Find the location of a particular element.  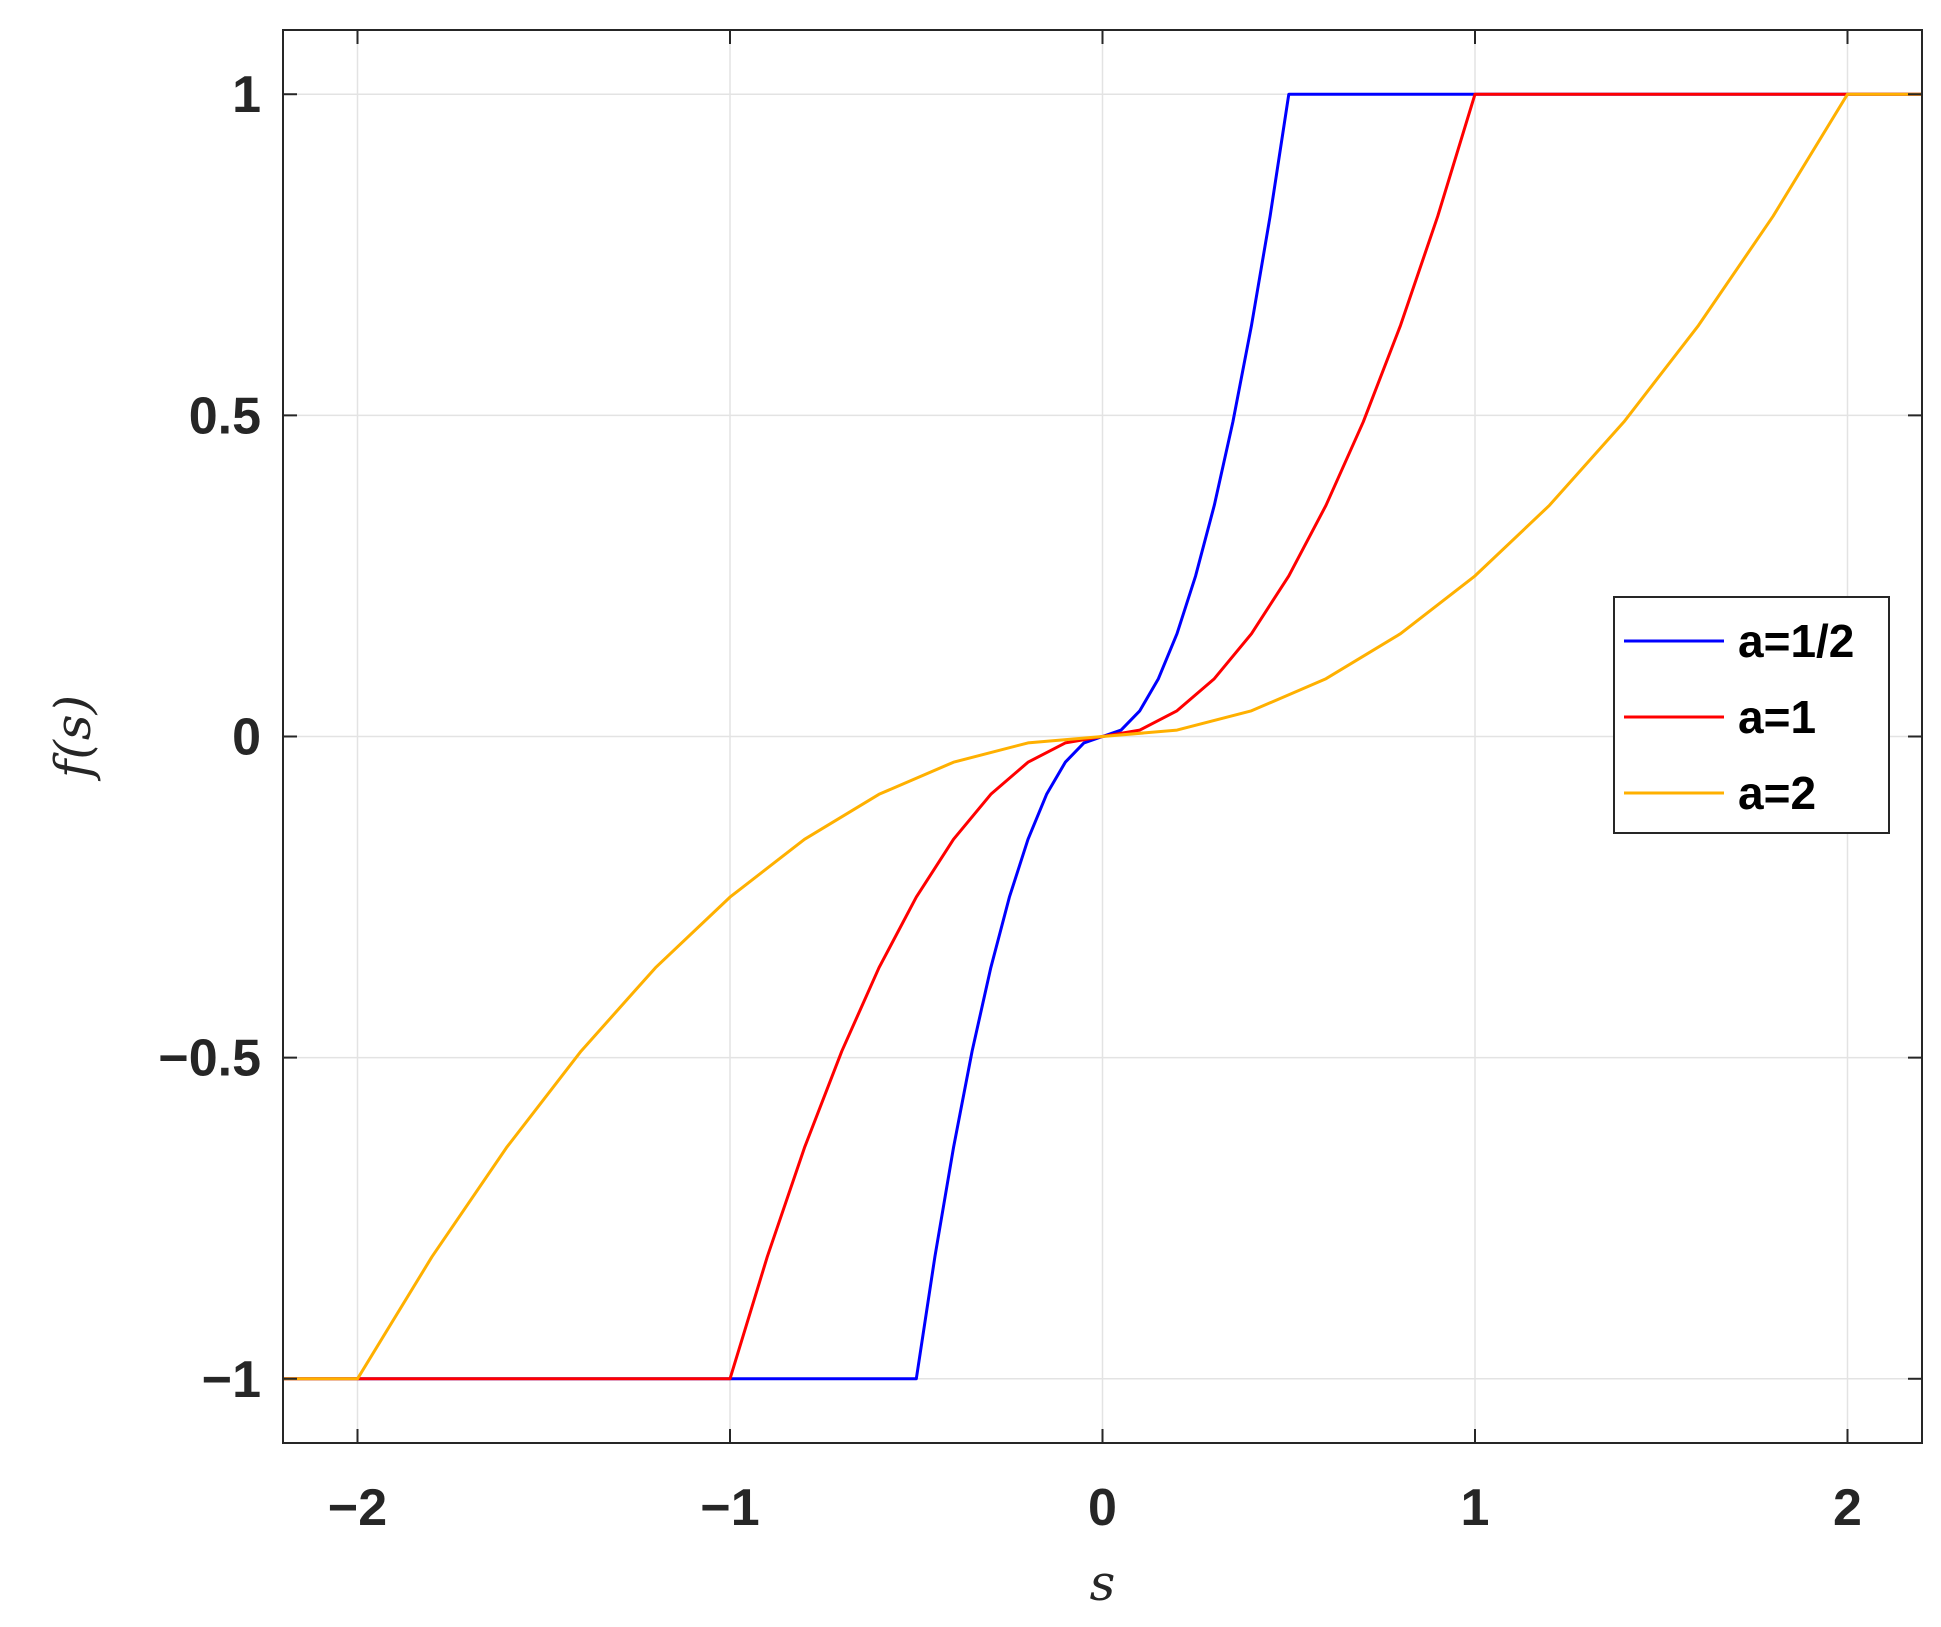

legend: a=1/2 a=1 a=2 is located at coordinates (1751, 715).